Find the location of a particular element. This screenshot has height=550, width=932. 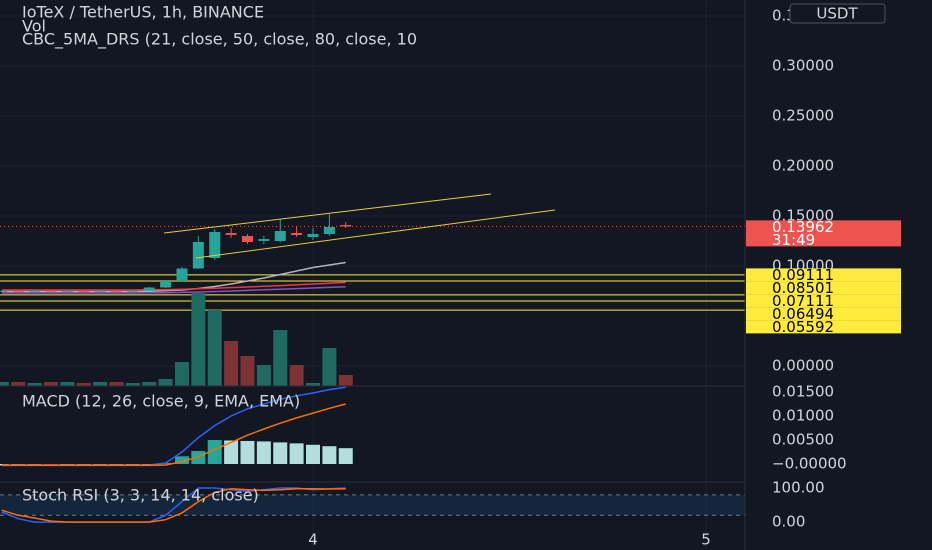

indicator-label: Vol is located at coordinates (34, 26).